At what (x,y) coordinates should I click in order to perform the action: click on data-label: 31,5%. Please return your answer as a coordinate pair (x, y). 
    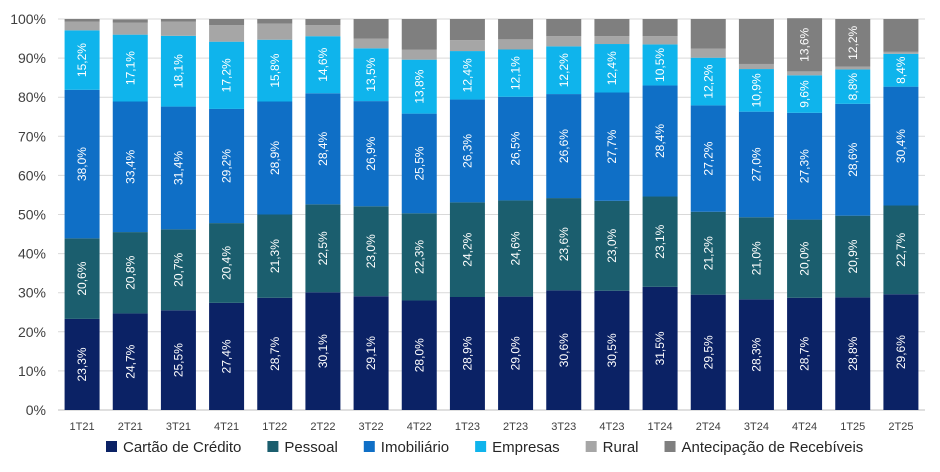
    Looking at the image, I should click on (660, 348).